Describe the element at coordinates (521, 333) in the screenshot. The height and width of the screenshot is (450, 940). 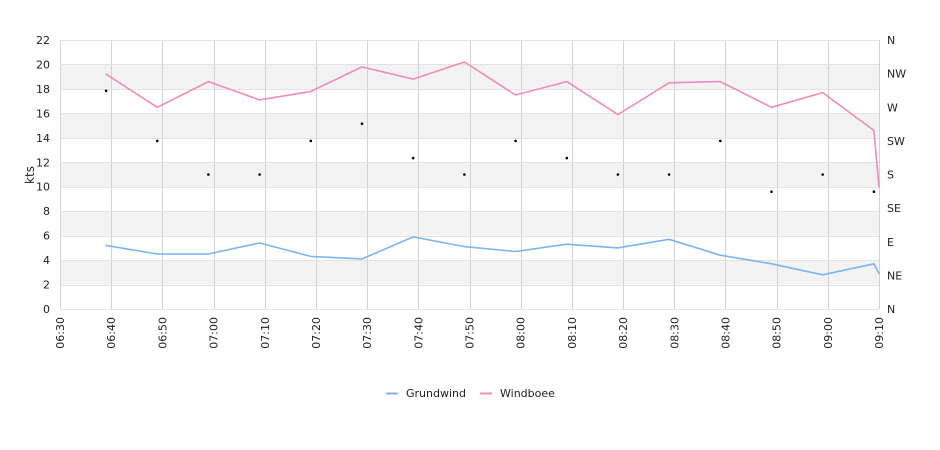
I see `x-tick-label: 08:00` at that location.